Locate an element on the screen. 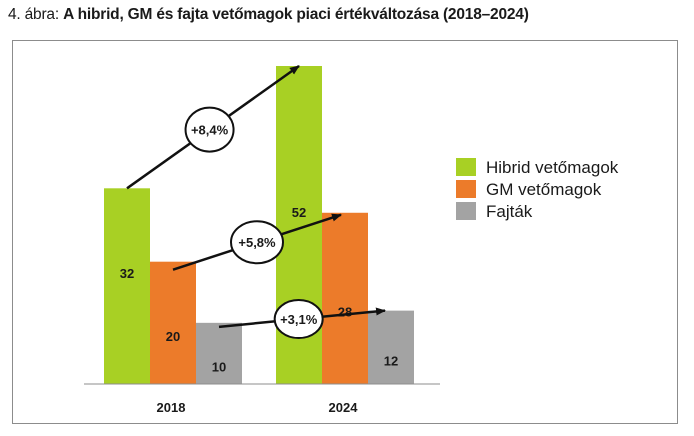 This screenshot has width=694, height=436. growth-circle-hibrid is located at coordinates (209, 129).